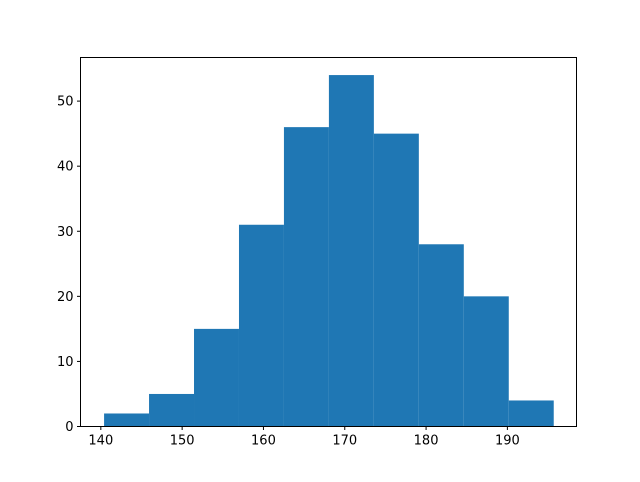  Describe the element at coordinates (65, 167) in the screenshot. I see `y-tick-label: 40` at that location.